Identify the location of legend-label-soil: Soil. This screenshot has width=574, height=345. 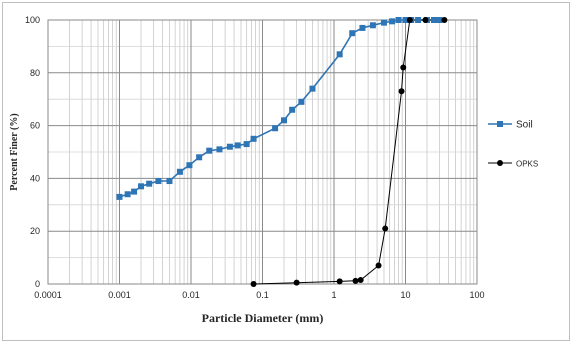
(524, 125).